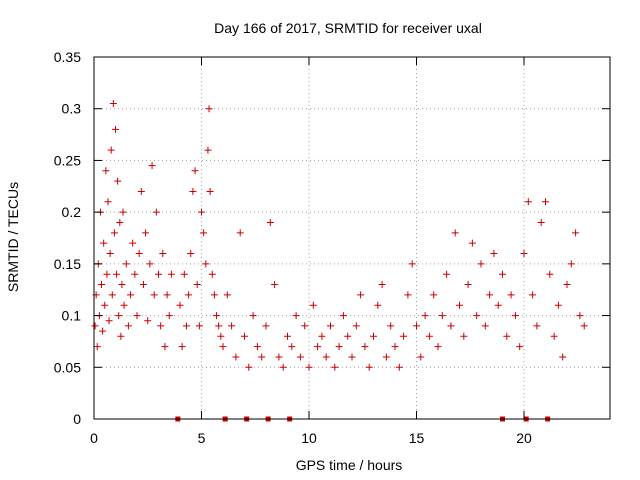 This screenshot has height=480, width=640. Describe the element at coordinates (524, 438) in the screenshot. I see `x-tick-label: 20` at that location.